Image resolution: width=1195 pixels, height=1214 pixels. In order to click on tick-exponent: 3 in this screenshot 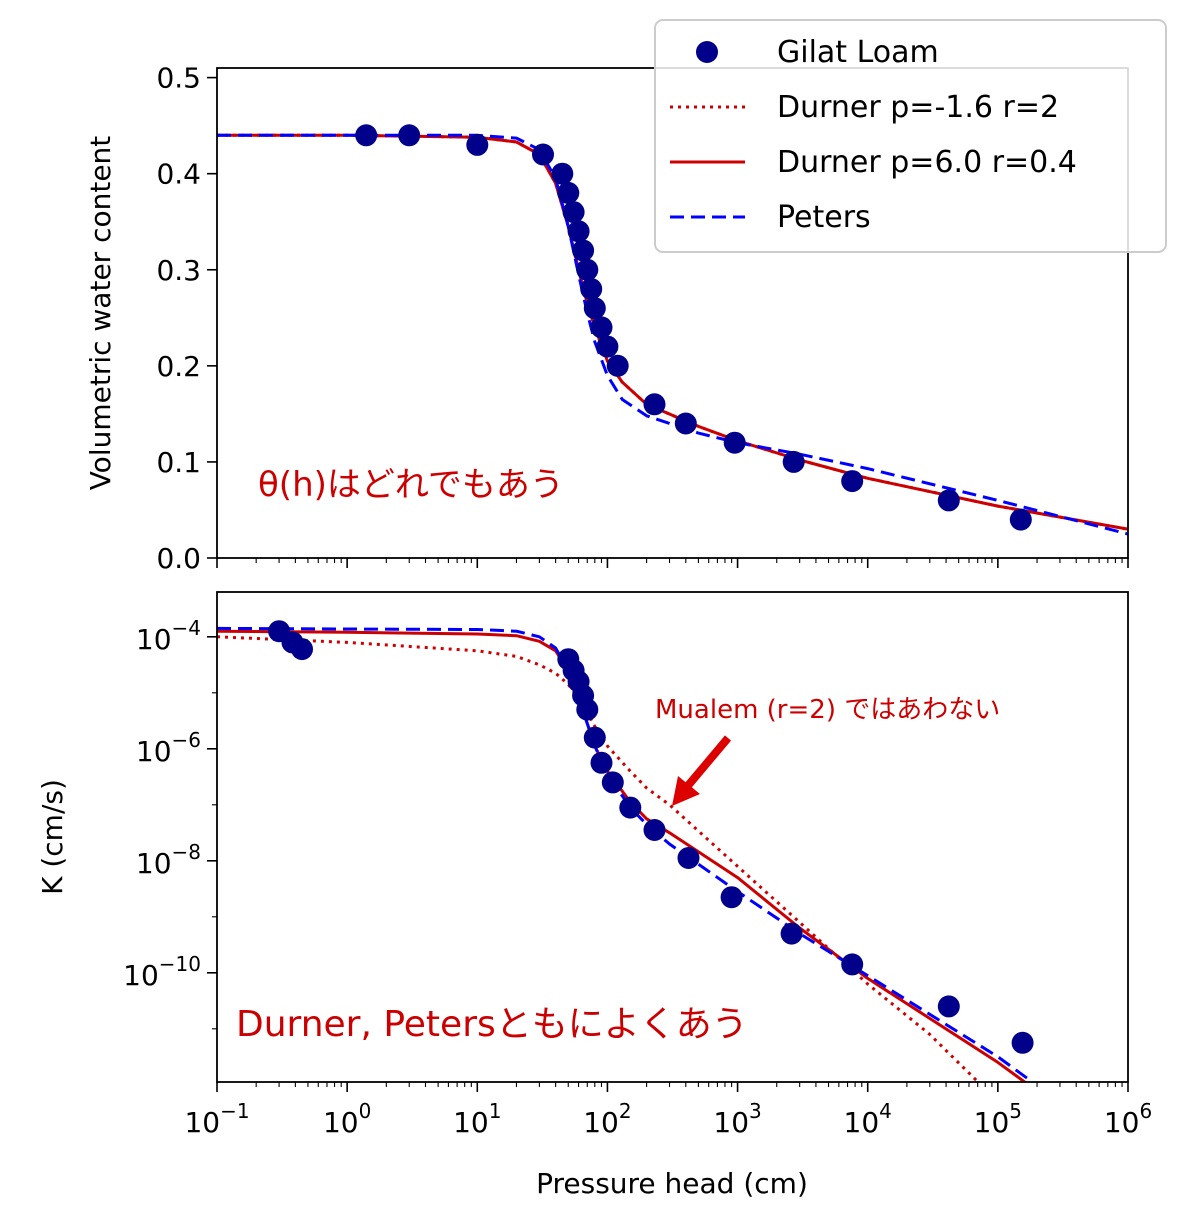, I will do `click(755, 1111)`.